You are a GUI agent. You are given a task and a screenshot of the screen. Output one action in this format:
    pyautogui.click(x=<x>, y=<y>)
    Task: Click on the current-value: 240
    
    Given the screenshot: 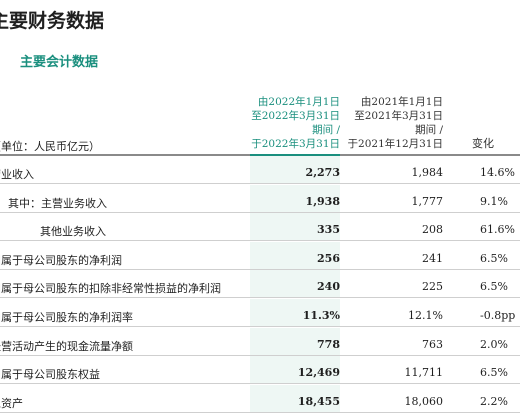 What is the action you would take?
    pyautogui.click(x=328, y=287)
    